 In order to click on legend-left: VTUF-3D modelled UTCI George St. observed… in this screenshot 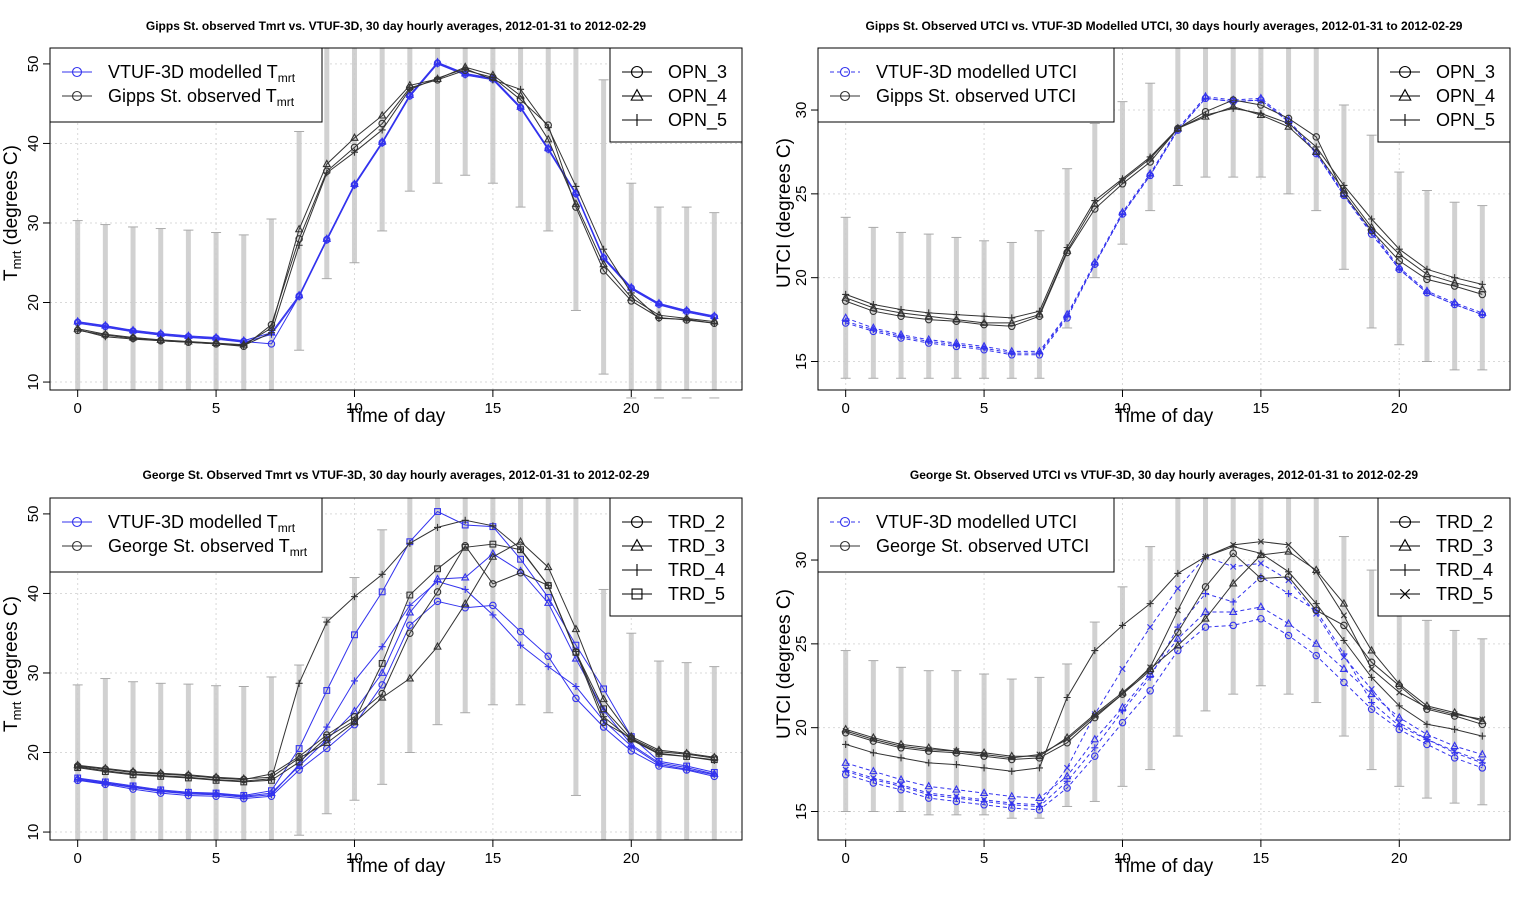, I will do `click(966, 535)`.